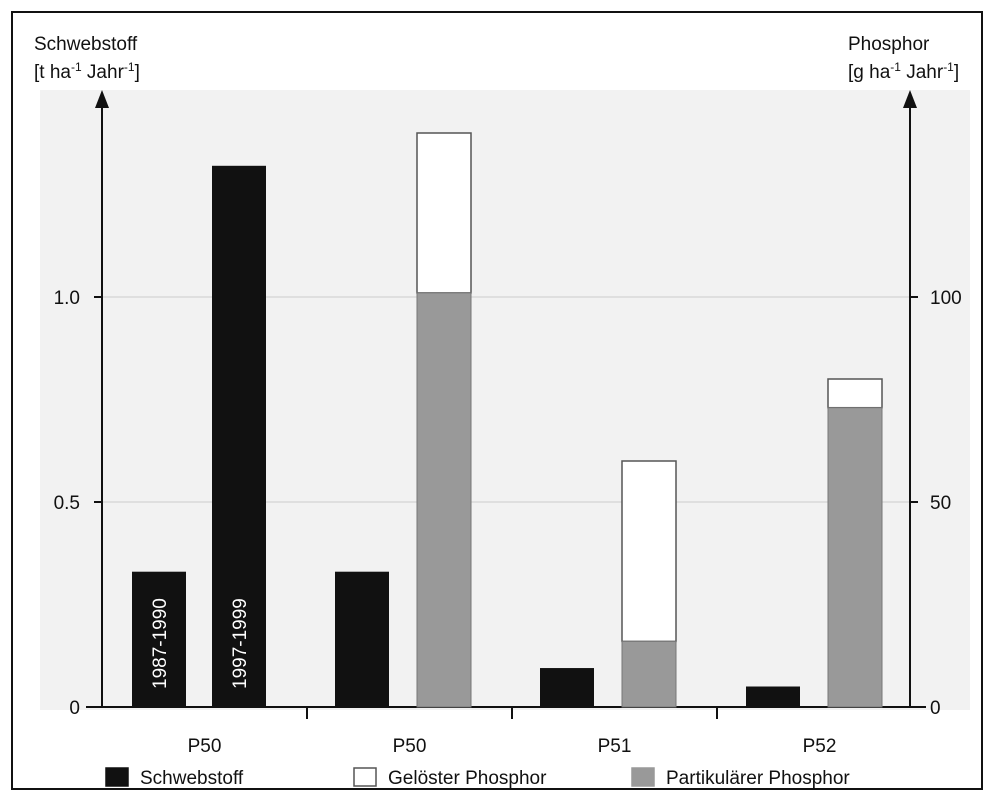  I want to click on category-label: P51, so click(615, 746).